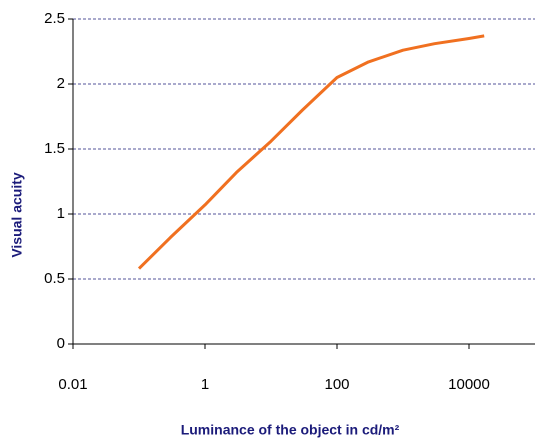  Describe the element at coordinates (61, 213) in the screenshot. I see `y-tick-label: 1` at that location.